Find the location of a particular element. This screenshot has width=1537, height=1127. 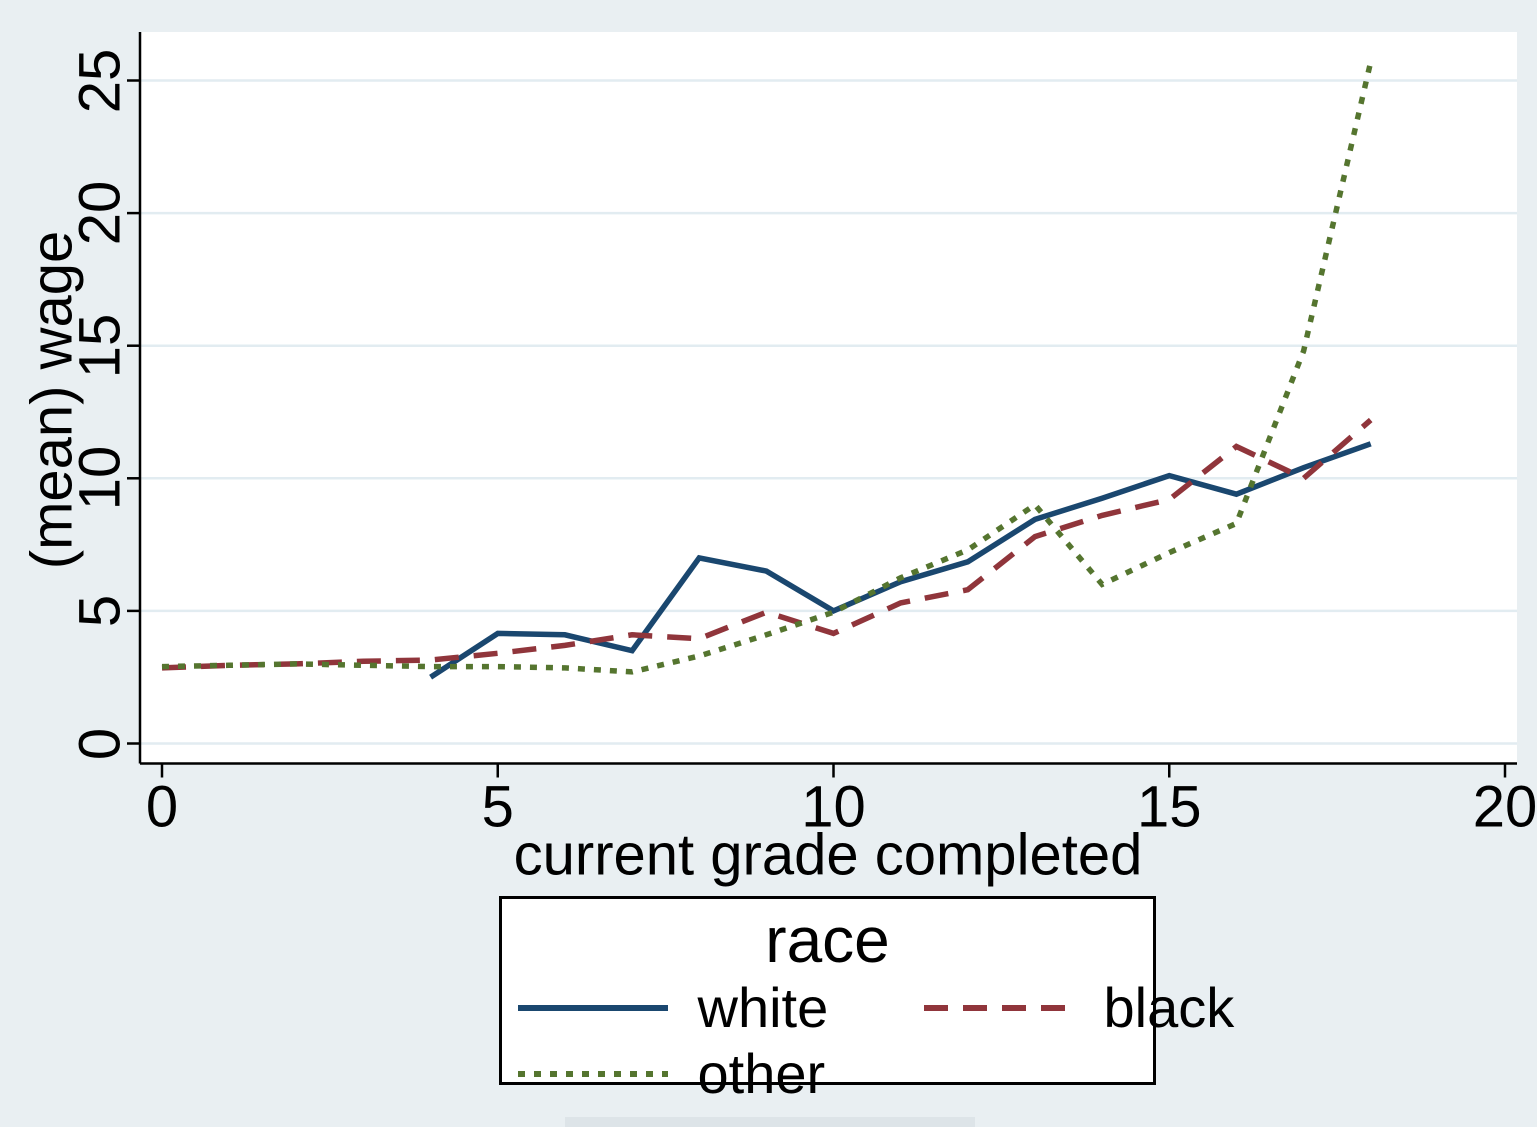

legend-label-white: white is located at coordinates (763, 1008).